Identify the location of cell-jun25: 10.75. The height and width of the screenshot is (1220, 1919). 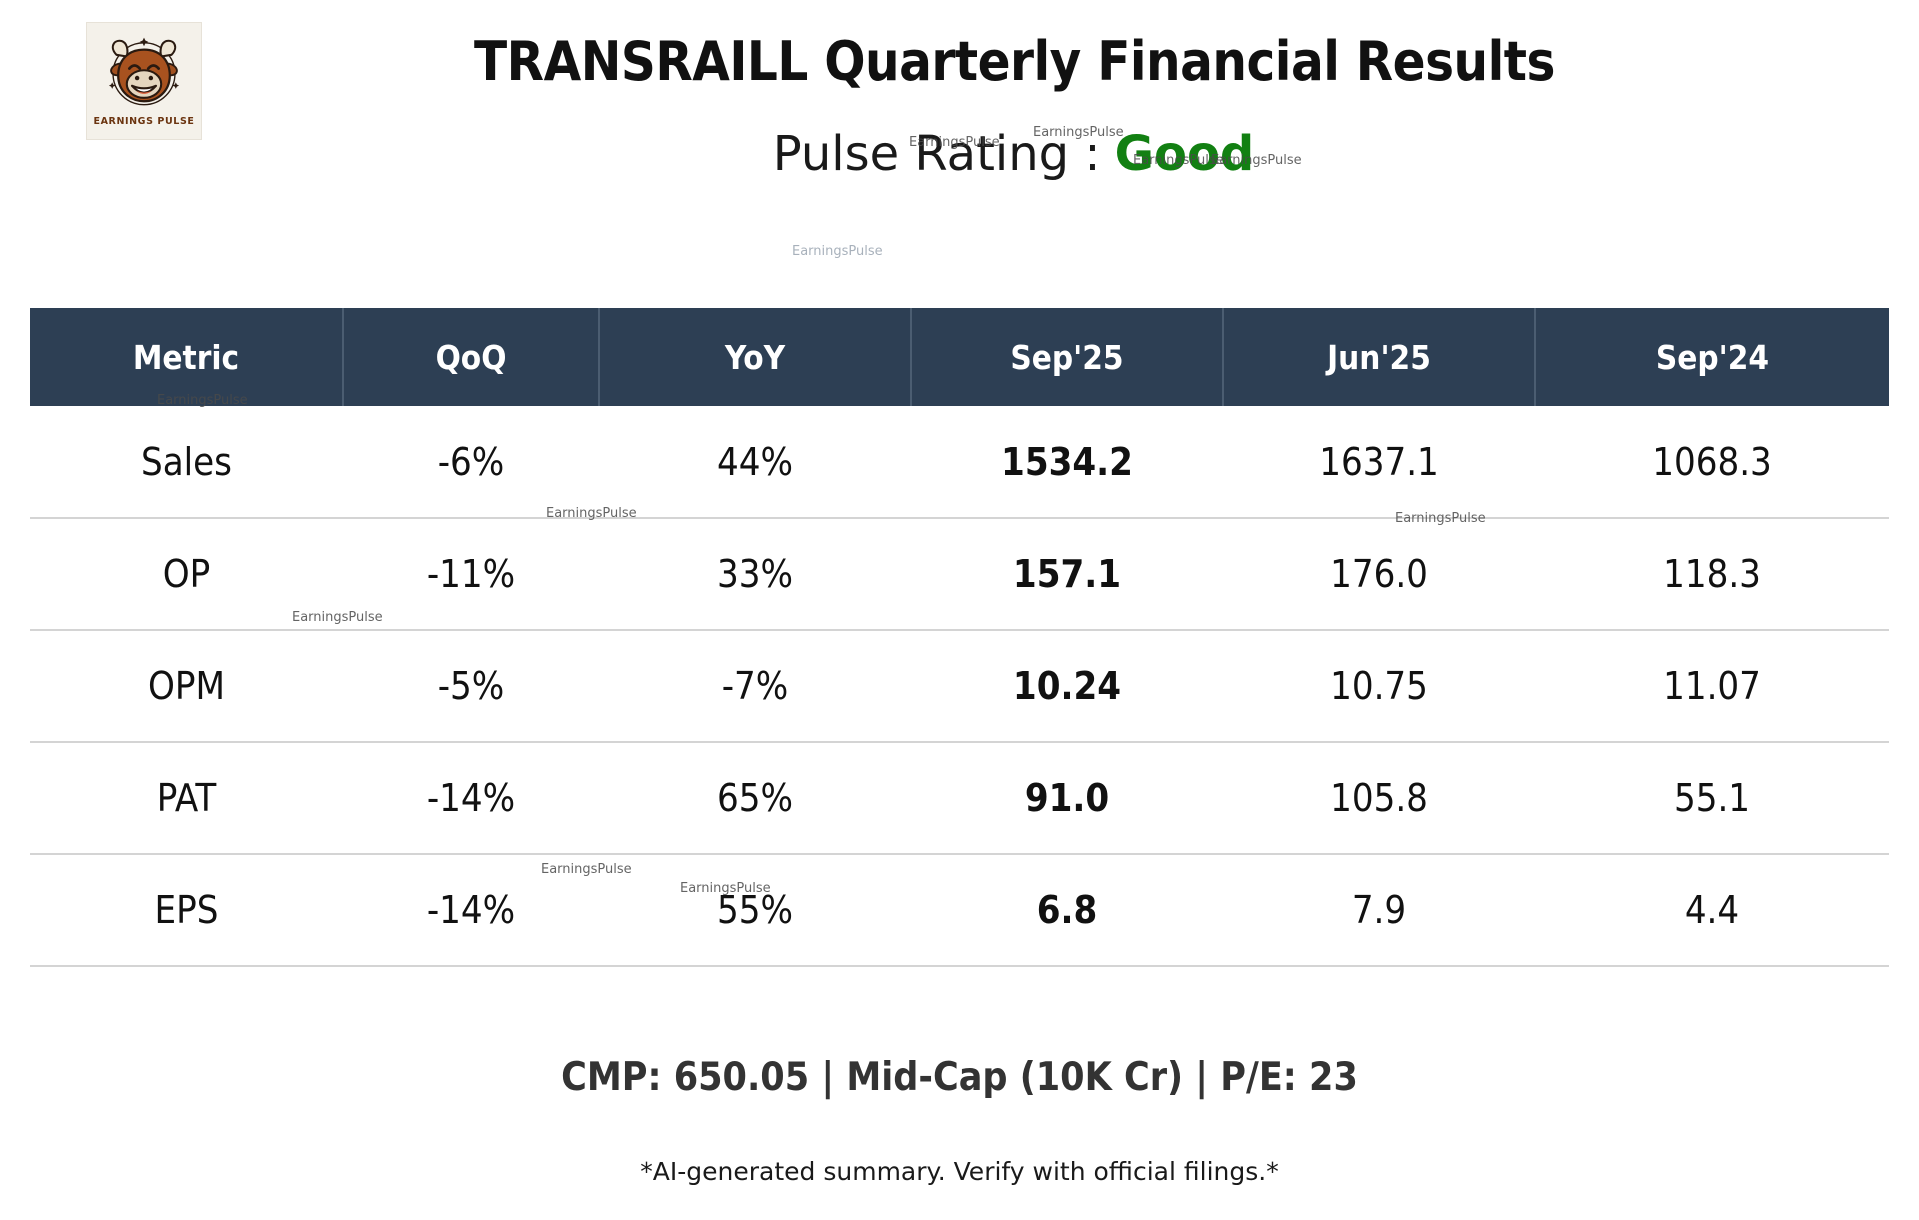
(1379, 686).